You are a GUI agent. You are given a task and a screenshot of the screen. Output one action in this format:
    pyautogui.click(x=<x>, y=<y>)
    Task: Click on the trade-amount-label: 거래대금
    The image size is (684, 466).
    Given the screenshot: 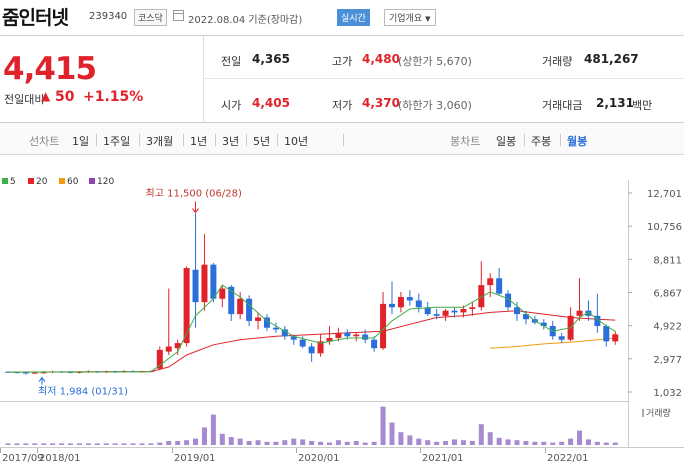 What is the action you would take?
    pyautogui.click(x=562, y=105)
    